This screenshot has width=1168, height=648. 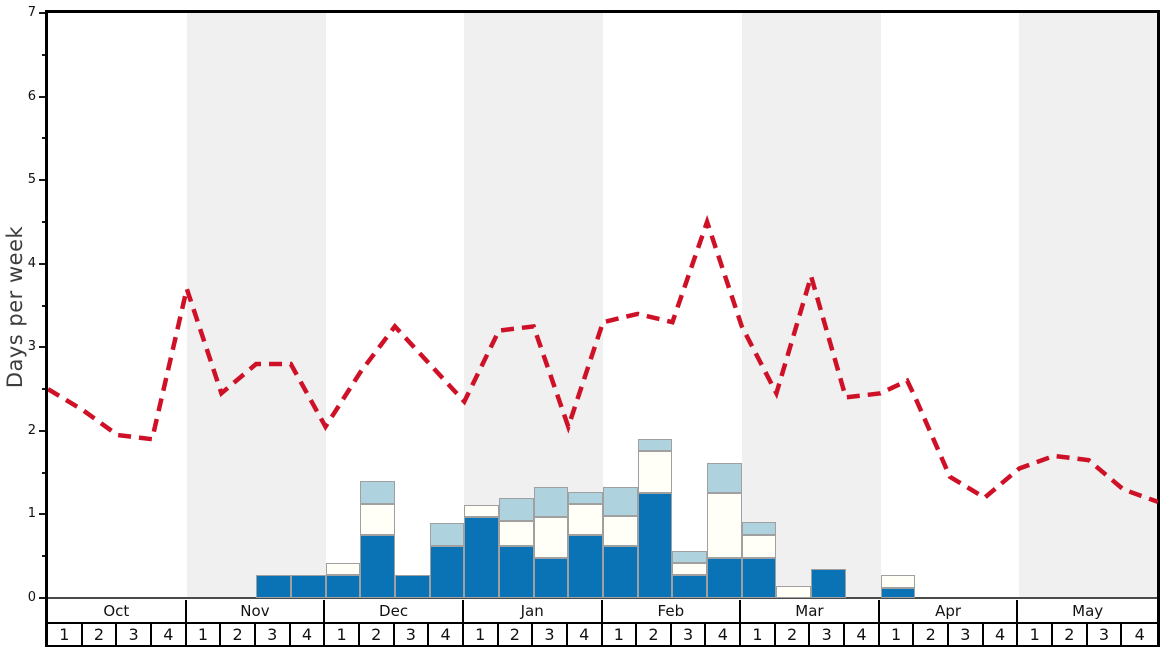 What do you see at coordinates (828, 305) in the screenshot?
I see `bar-mar-week3` at bounding box center [828, 305].